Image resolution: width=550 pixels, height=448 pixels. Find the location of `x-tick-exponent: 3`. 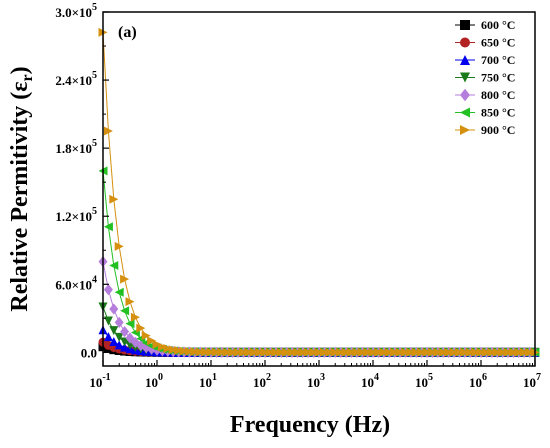

x-tick-exponent: 3 is located at coordinates (322, 377).